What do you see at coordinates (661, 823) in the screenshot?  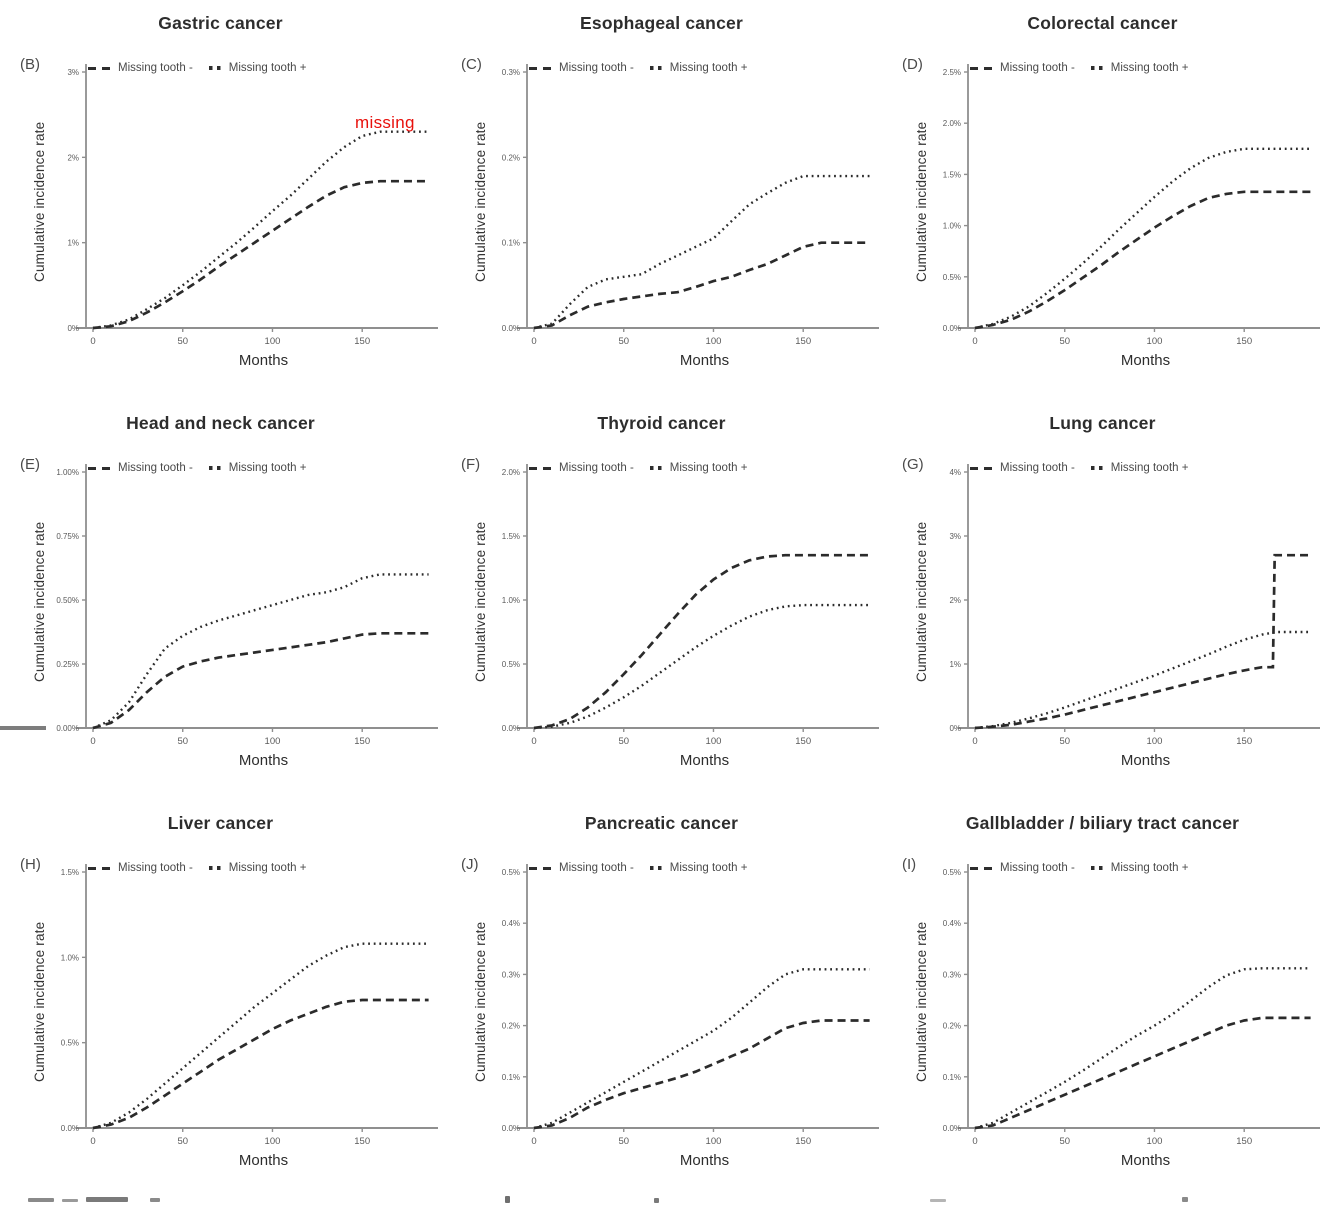 I see `panel-title: Pancreatic cancer` at bounding box center [661, 823].